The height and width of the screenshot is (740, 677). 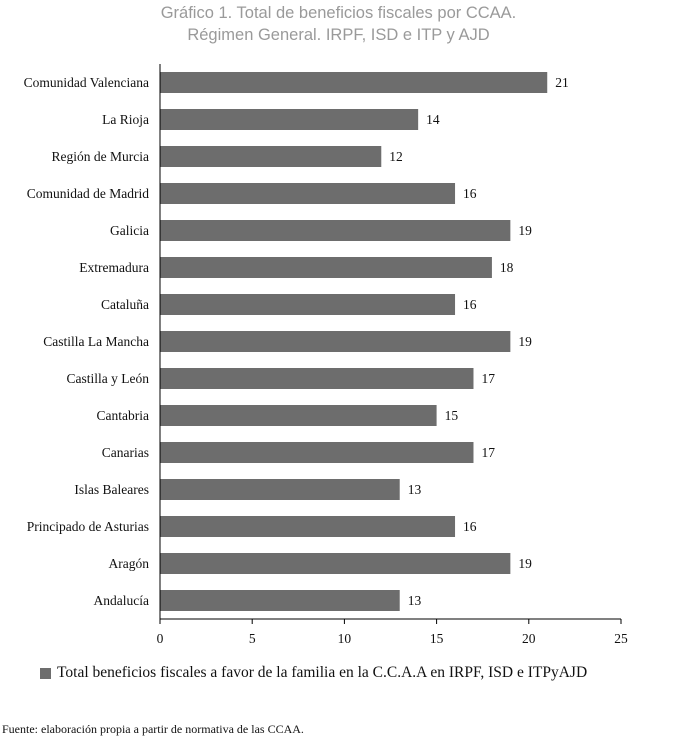 What do you see at coordinates (96, 341) in the screenshot?
I see `category-label: Castilla La Mancha` at bounding box center [96, 341].